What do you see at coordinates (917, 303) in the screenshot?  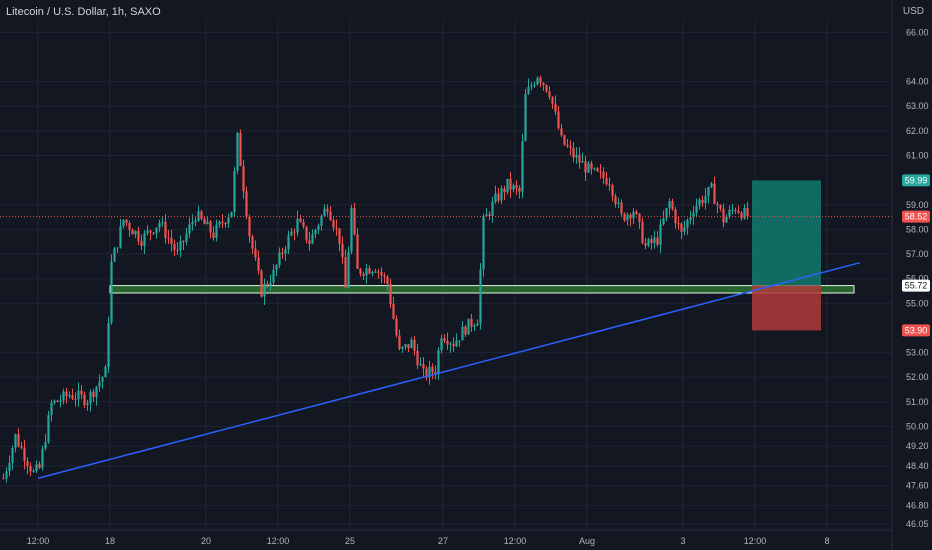 I see `y-tick-label: 55.00` at bounding box center [917, 303].